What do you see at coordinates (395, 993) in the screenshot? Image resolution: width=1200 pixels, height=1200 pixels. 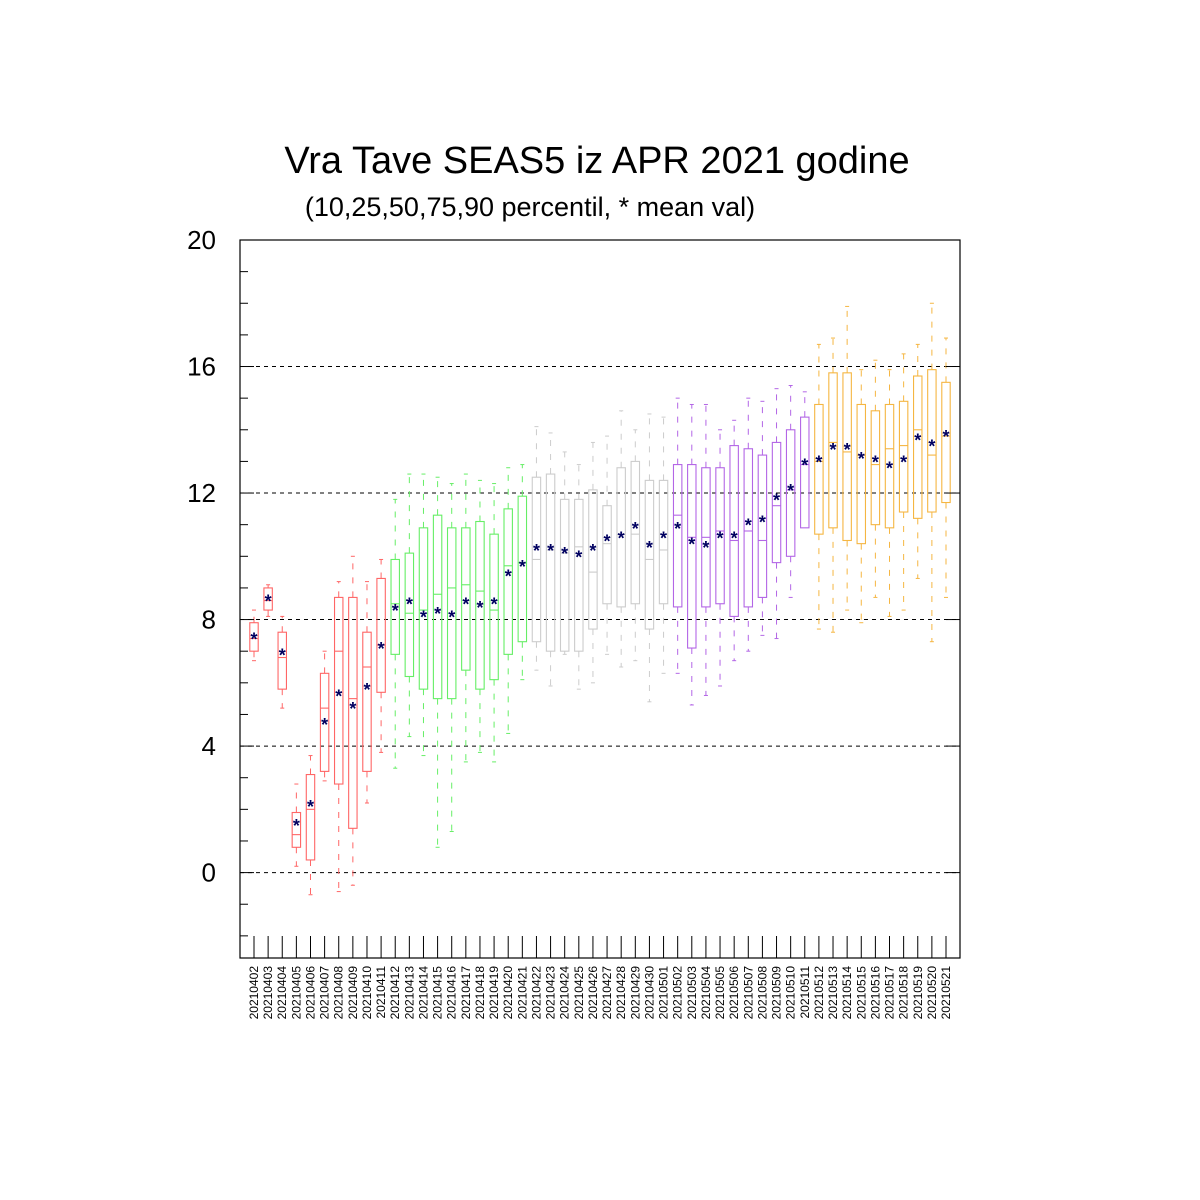 I see `x-tick-label: 20210412` at bounding box center [395, 993].